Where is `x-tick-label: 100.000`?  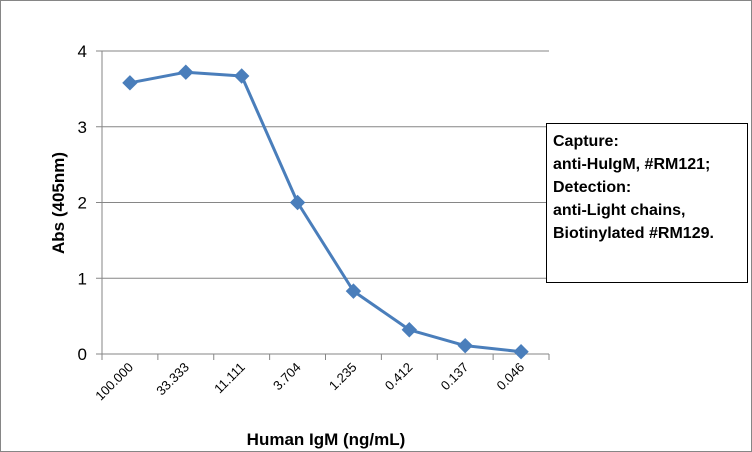 x-tick-label: 100.000 is located at coordinates (114, 382).